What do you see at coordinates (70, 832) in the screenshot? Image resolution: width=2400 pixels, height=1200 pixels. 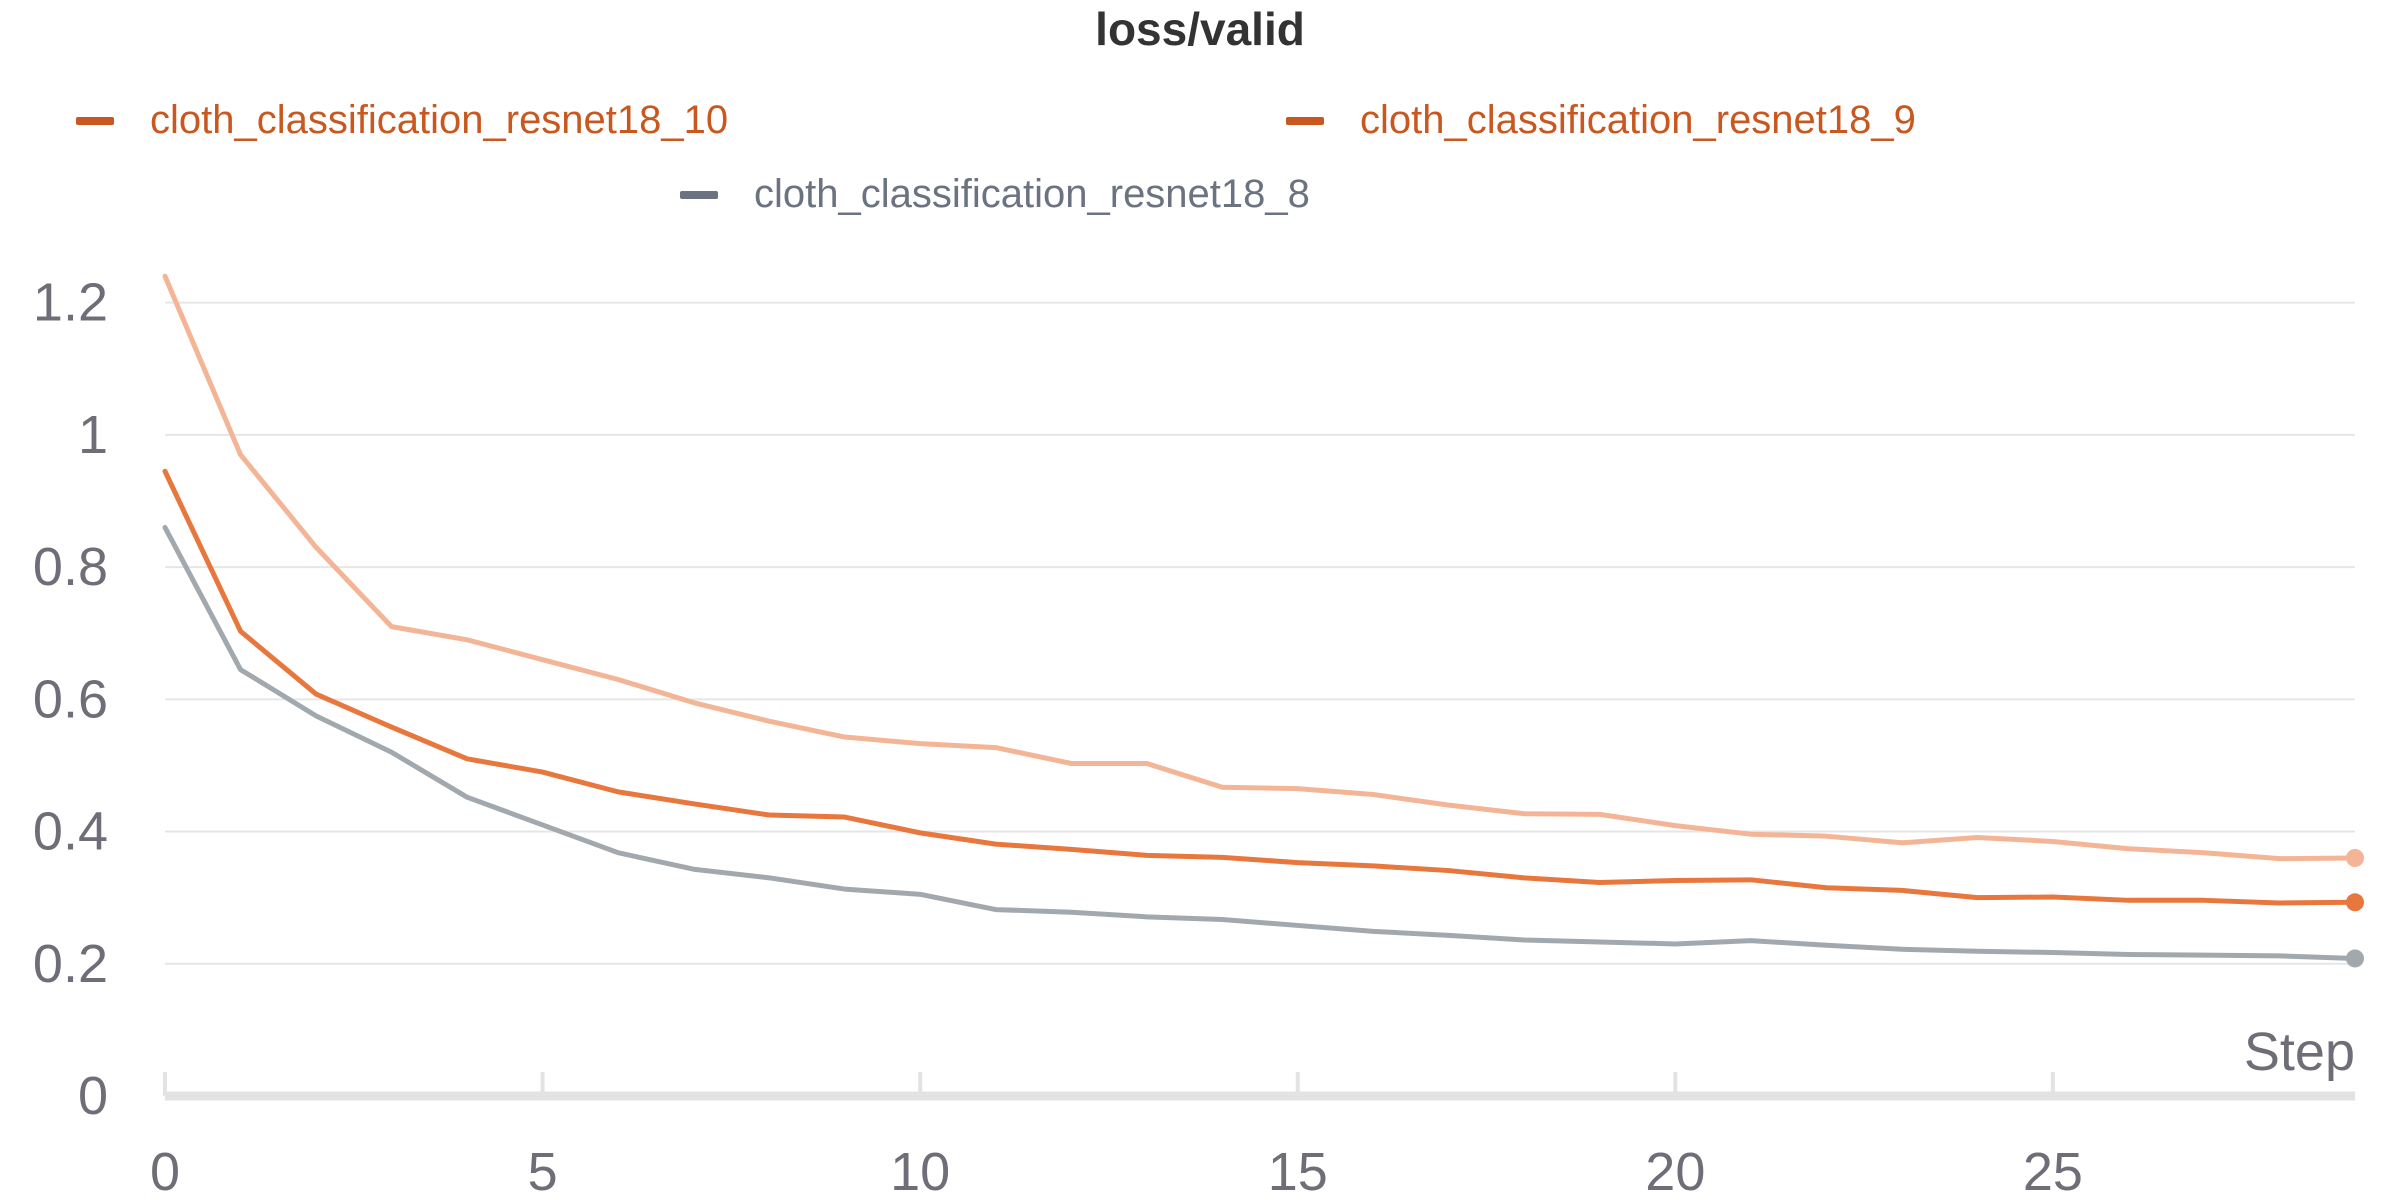 I see `y-tick-label: 0.4` at bounding box center [70, 832].